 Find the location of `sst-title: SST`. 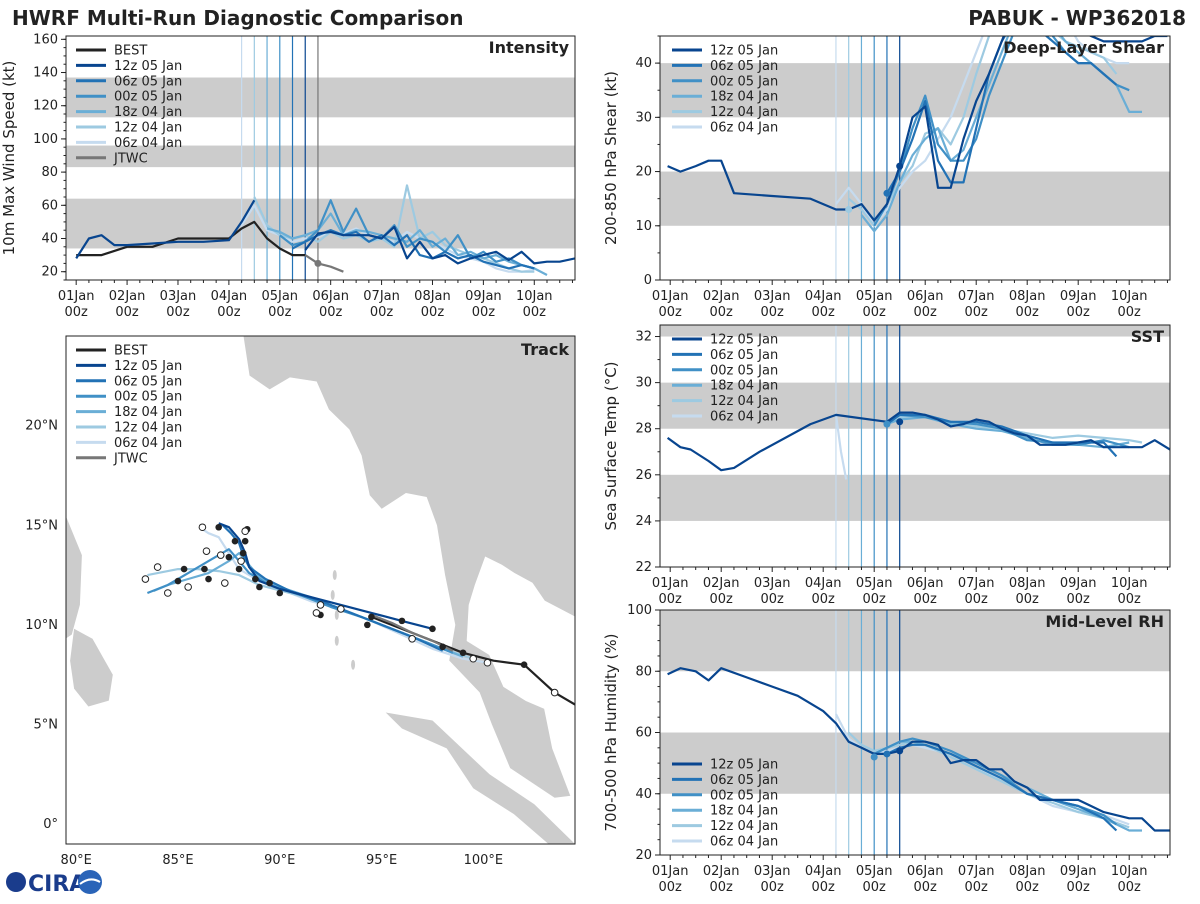

sst-title: SST is located at coordinates (1147, 336).